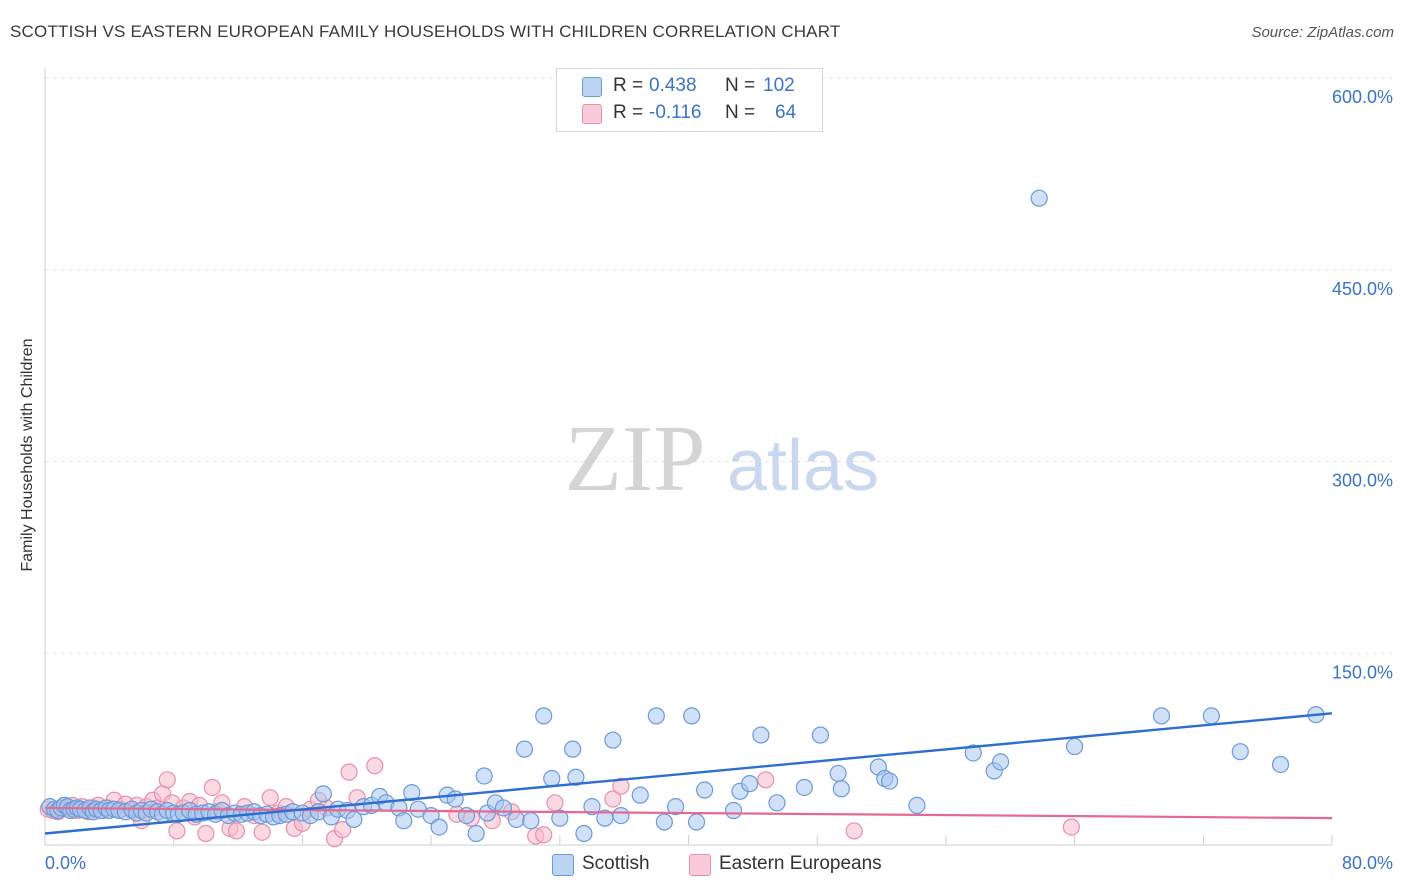 The height and width of the screenshot is (892, 1406). I want to click on trend-lines, so click(688, 773).